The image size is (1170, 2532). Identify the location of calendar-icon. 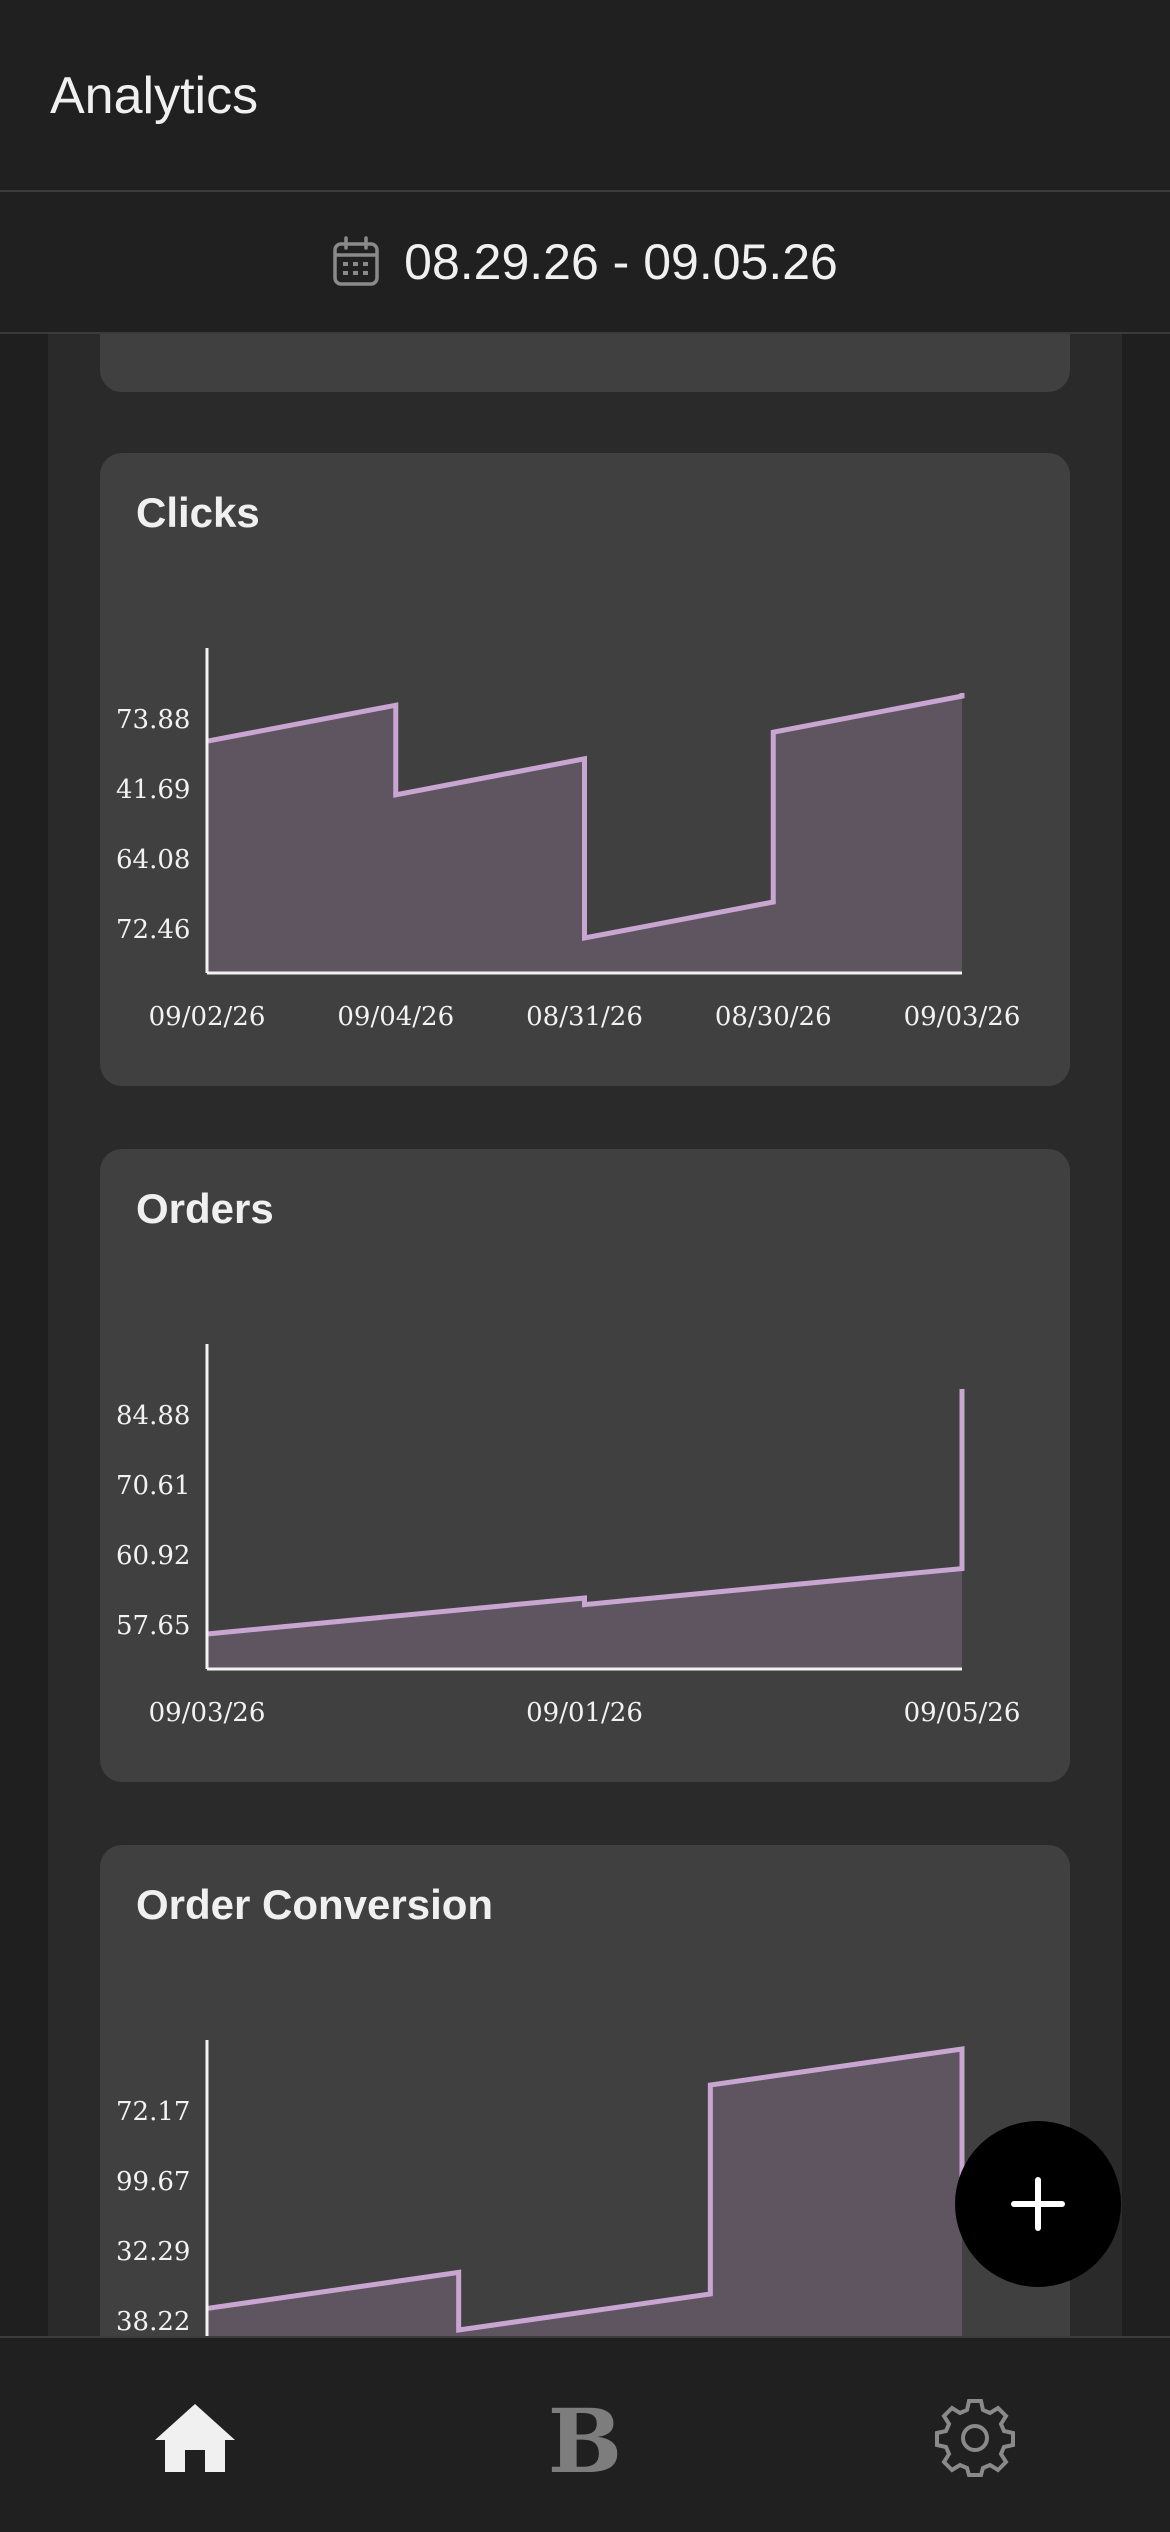
(356, 261).